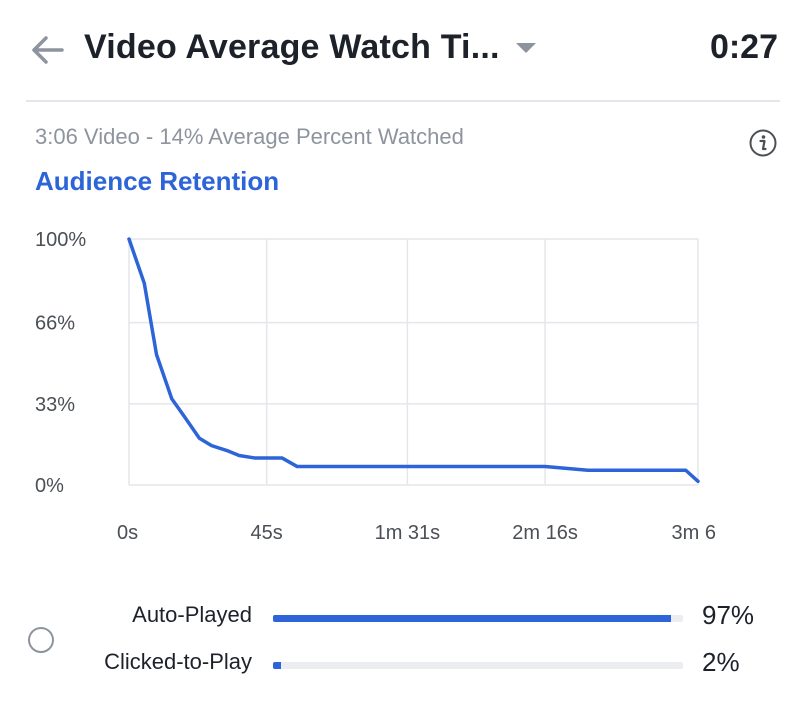 The width and height of the screenshot is (800, 712). I want to click on legend-label: Clicked-to-Play, so click(178, 661).